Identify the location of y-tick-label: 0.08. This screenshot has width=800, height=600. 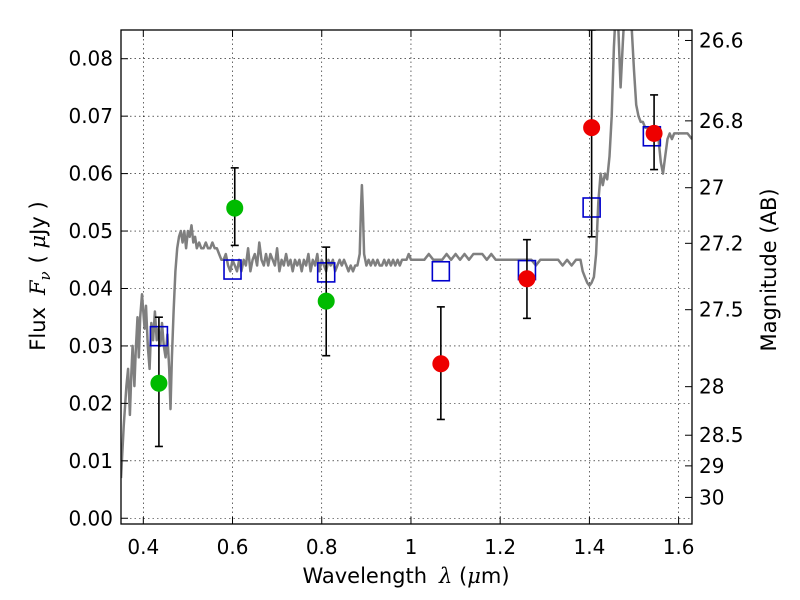
(90, 59).